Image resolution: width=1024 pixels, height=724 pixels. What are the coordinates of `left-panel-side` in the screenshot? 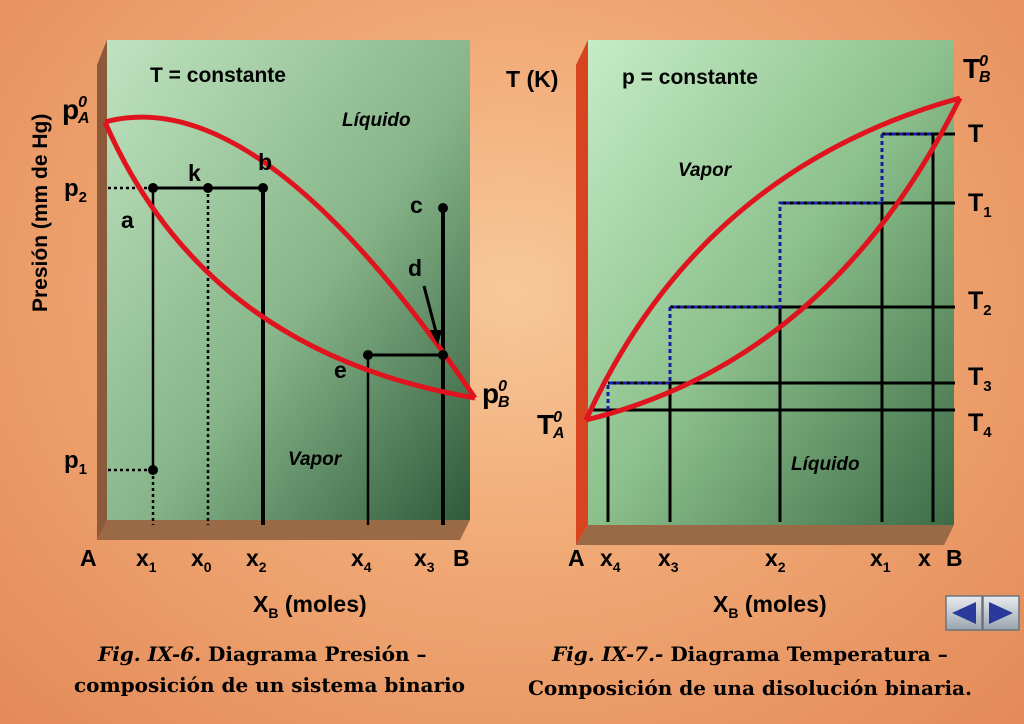 It's located at (102, 290).